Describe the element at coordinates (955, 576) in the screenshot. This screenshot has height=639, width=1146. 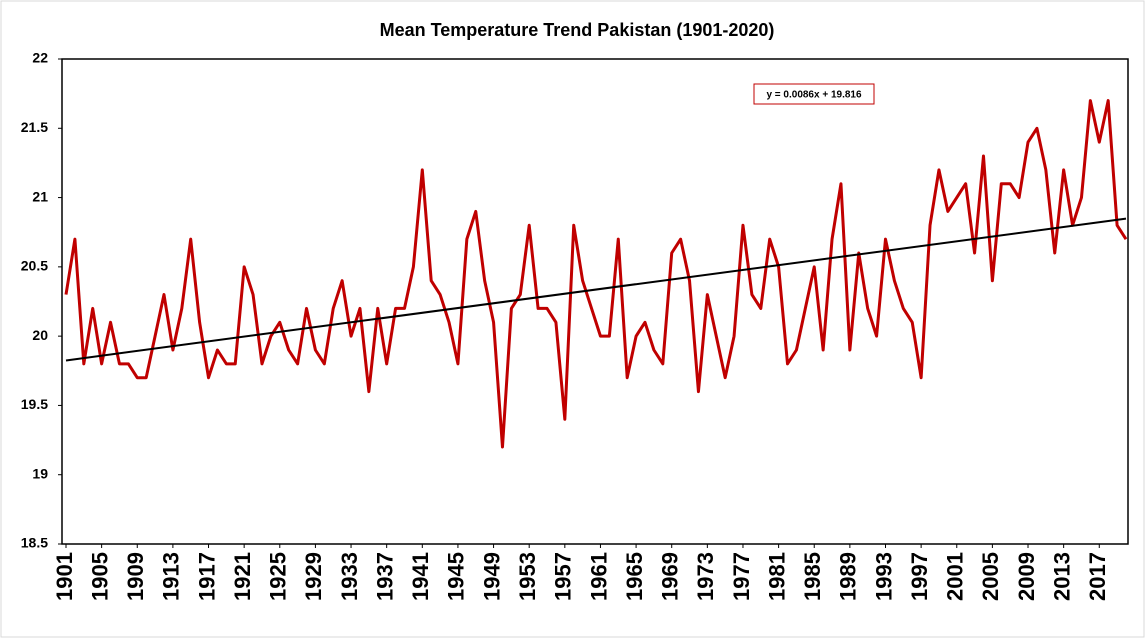
I see `x-tick-label: 2001` at that location.